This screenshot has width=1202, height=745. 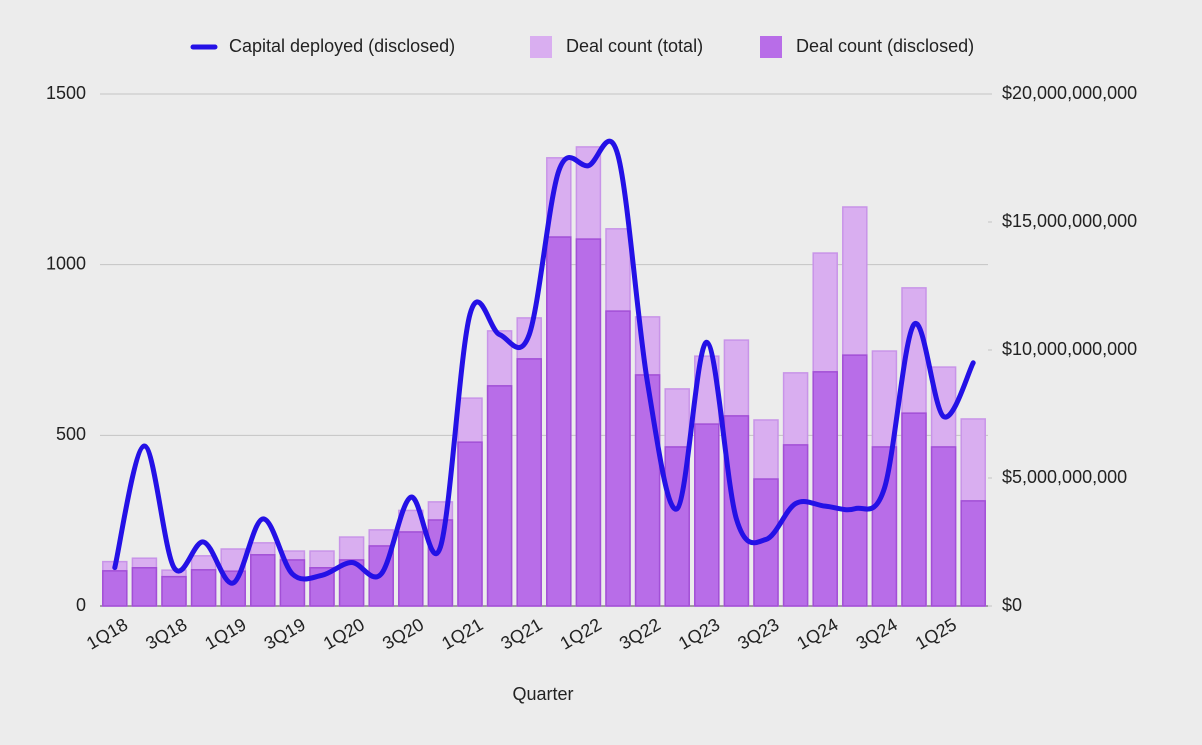 What do you see at coordinates (581, 633) in the screenshot?
I see `x-tick-label: 1Q22` at bounding box center [581, 633].